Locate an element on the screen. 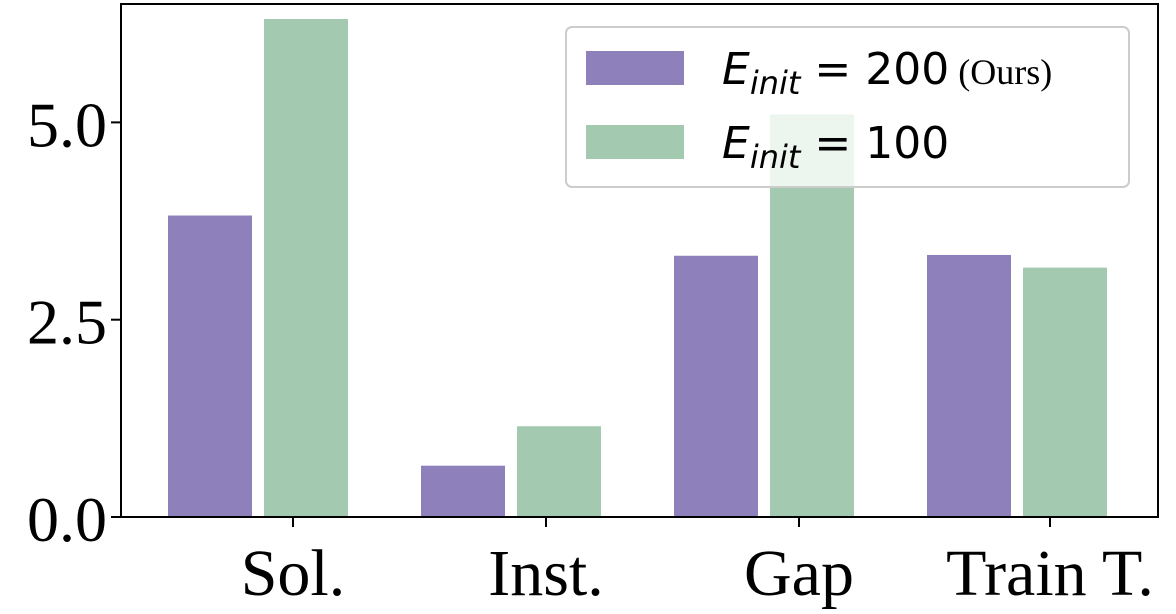 This screenshot has height=614, width=1176. legend: Einit = 200 (Ours) Einit = 100 is located at coordinates (847, 107).